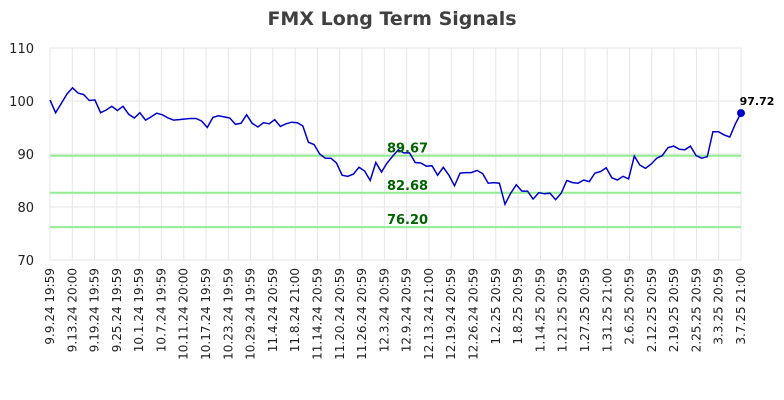 The width and height of the screenshot is (784, 400). Describe the element at coordinates (184, 314) in the screenshot. I see `x-tick-label: 10.11.24 20:00` at that location.